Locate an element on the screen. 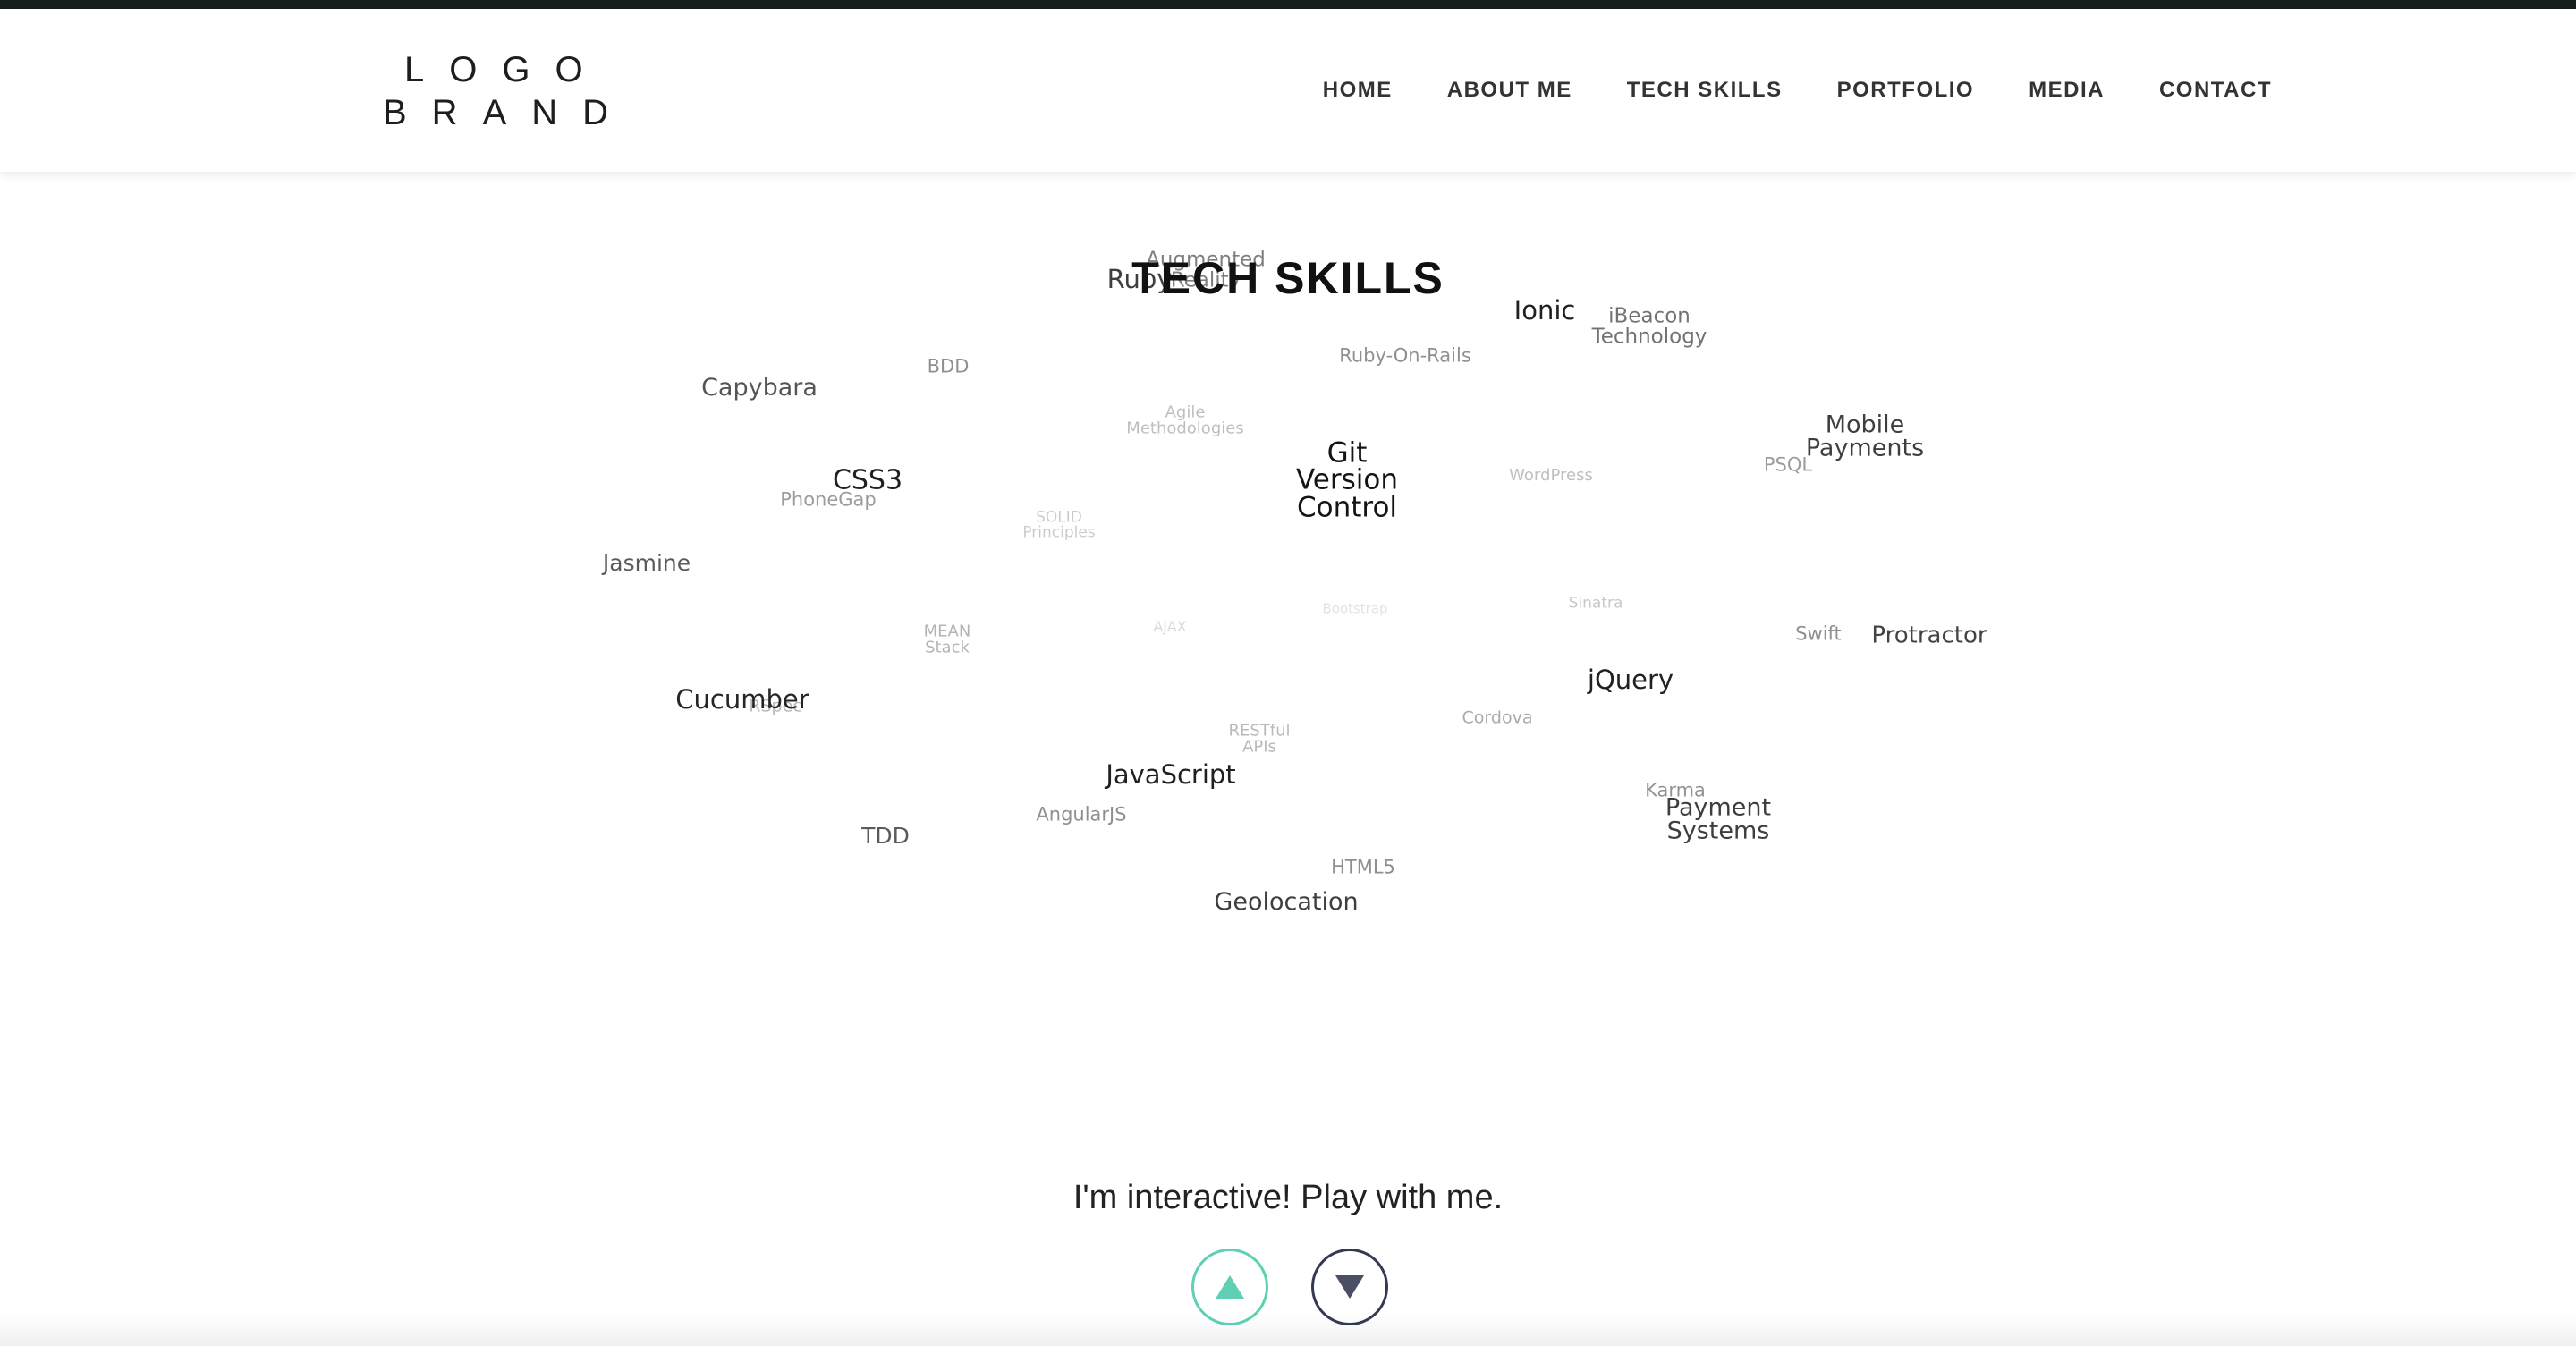  skill-tag: Payment Systems is located at coordinates (1718, 819).